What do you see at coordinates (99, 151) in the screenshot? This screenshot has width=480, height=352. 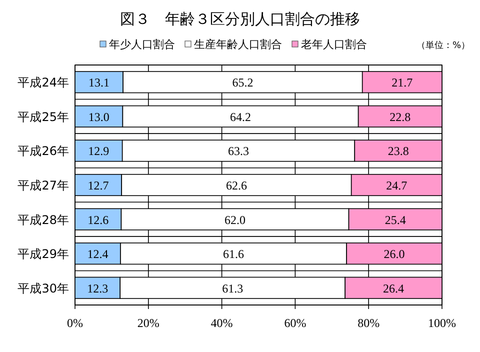 I see `data-label: 12.9` at bounding box center [99, 151].